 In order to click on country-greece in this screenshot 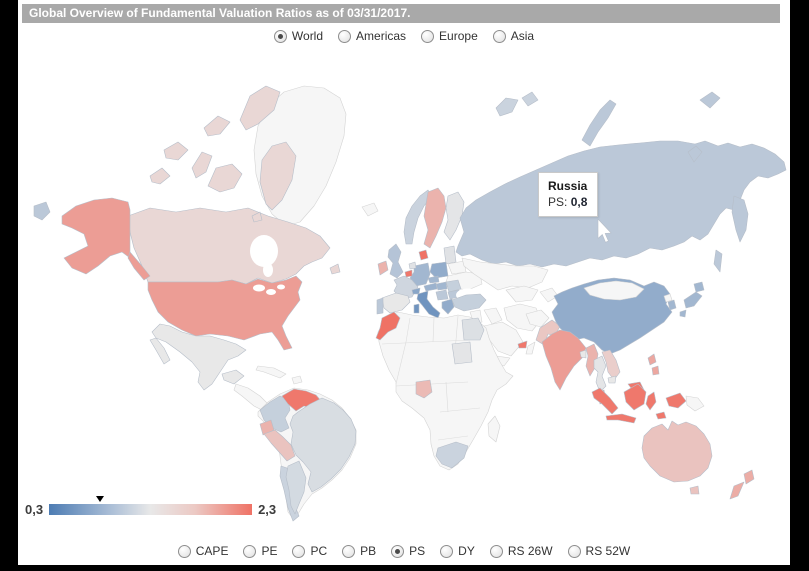, I will do `click(448, 306)`.